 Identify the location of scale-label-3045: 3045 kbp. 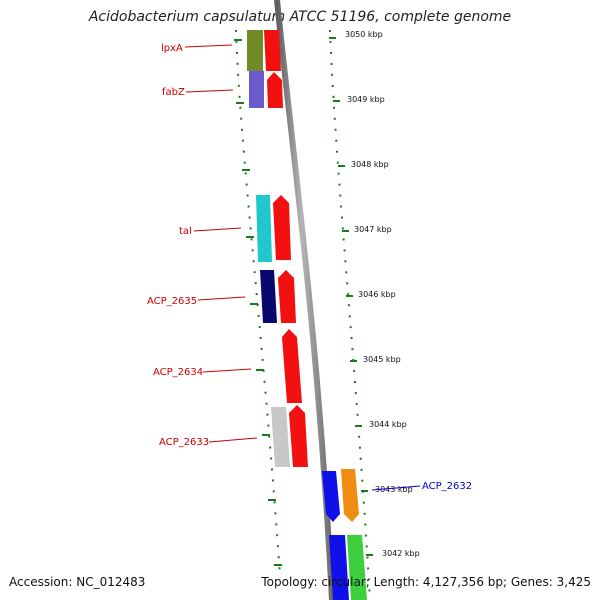
(382, 359).